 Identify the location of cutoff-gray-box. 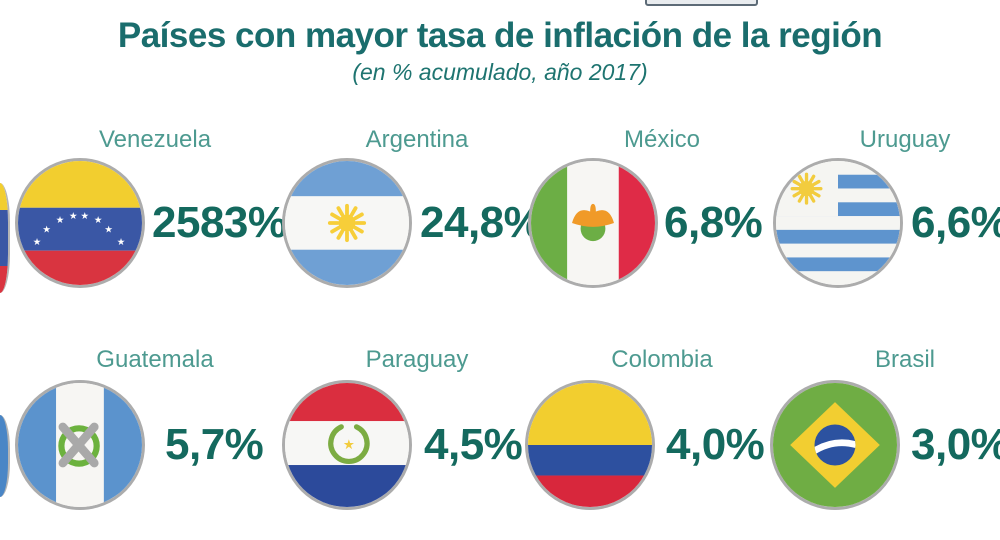
(701, 3).